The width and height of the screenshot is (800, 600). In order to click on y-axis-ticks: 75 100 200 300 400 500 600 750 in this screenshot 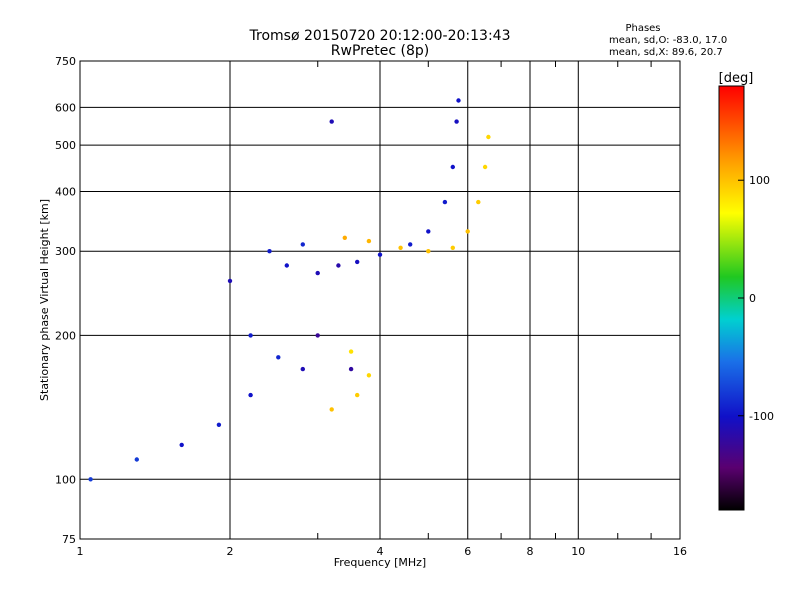, I will do `click(65, 300)`.